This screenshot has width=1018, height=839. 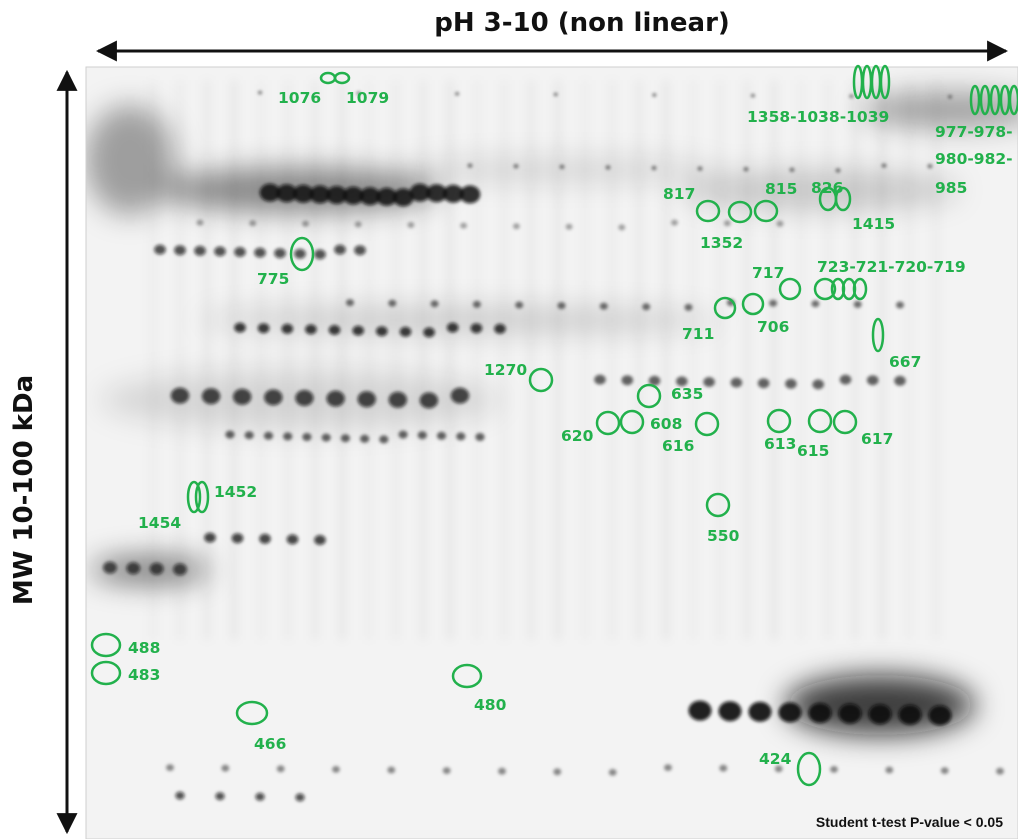 I want to click on spot-label: 706, so click(x=773, y=327).